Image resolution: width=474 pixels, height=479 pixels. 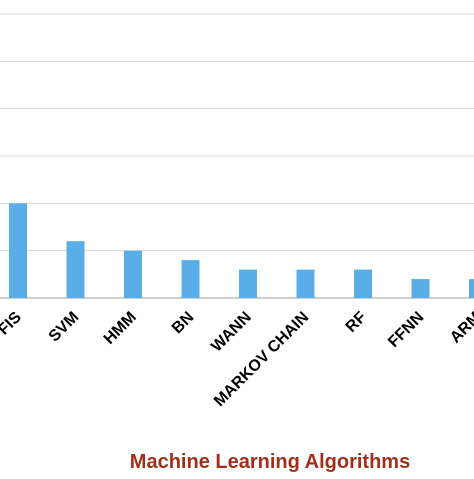 I want to click on bar-svm, so click(x=75, y=269).